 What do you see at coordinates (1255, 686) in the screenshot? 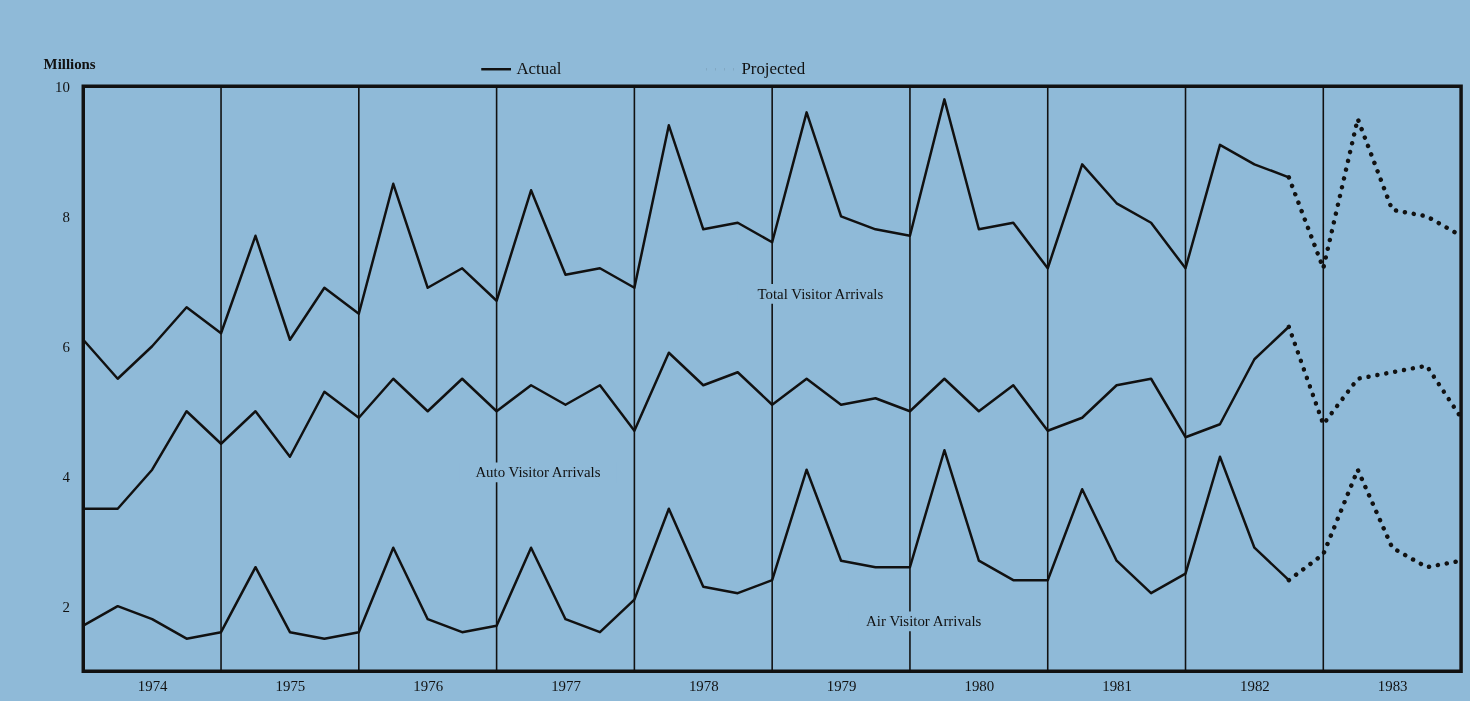
I see `x-tick-label: 1982` at bounding box center [1255, 686].